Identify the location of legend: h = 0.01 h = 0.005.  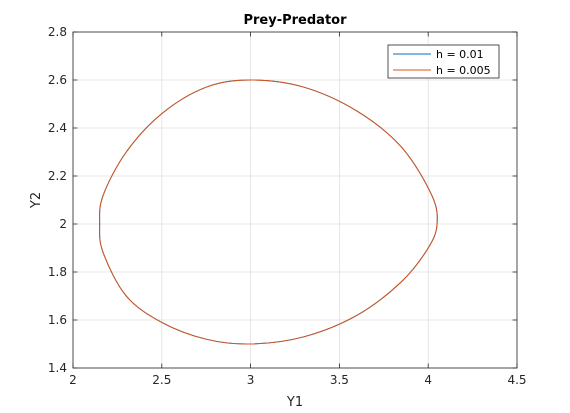
(443, 61).